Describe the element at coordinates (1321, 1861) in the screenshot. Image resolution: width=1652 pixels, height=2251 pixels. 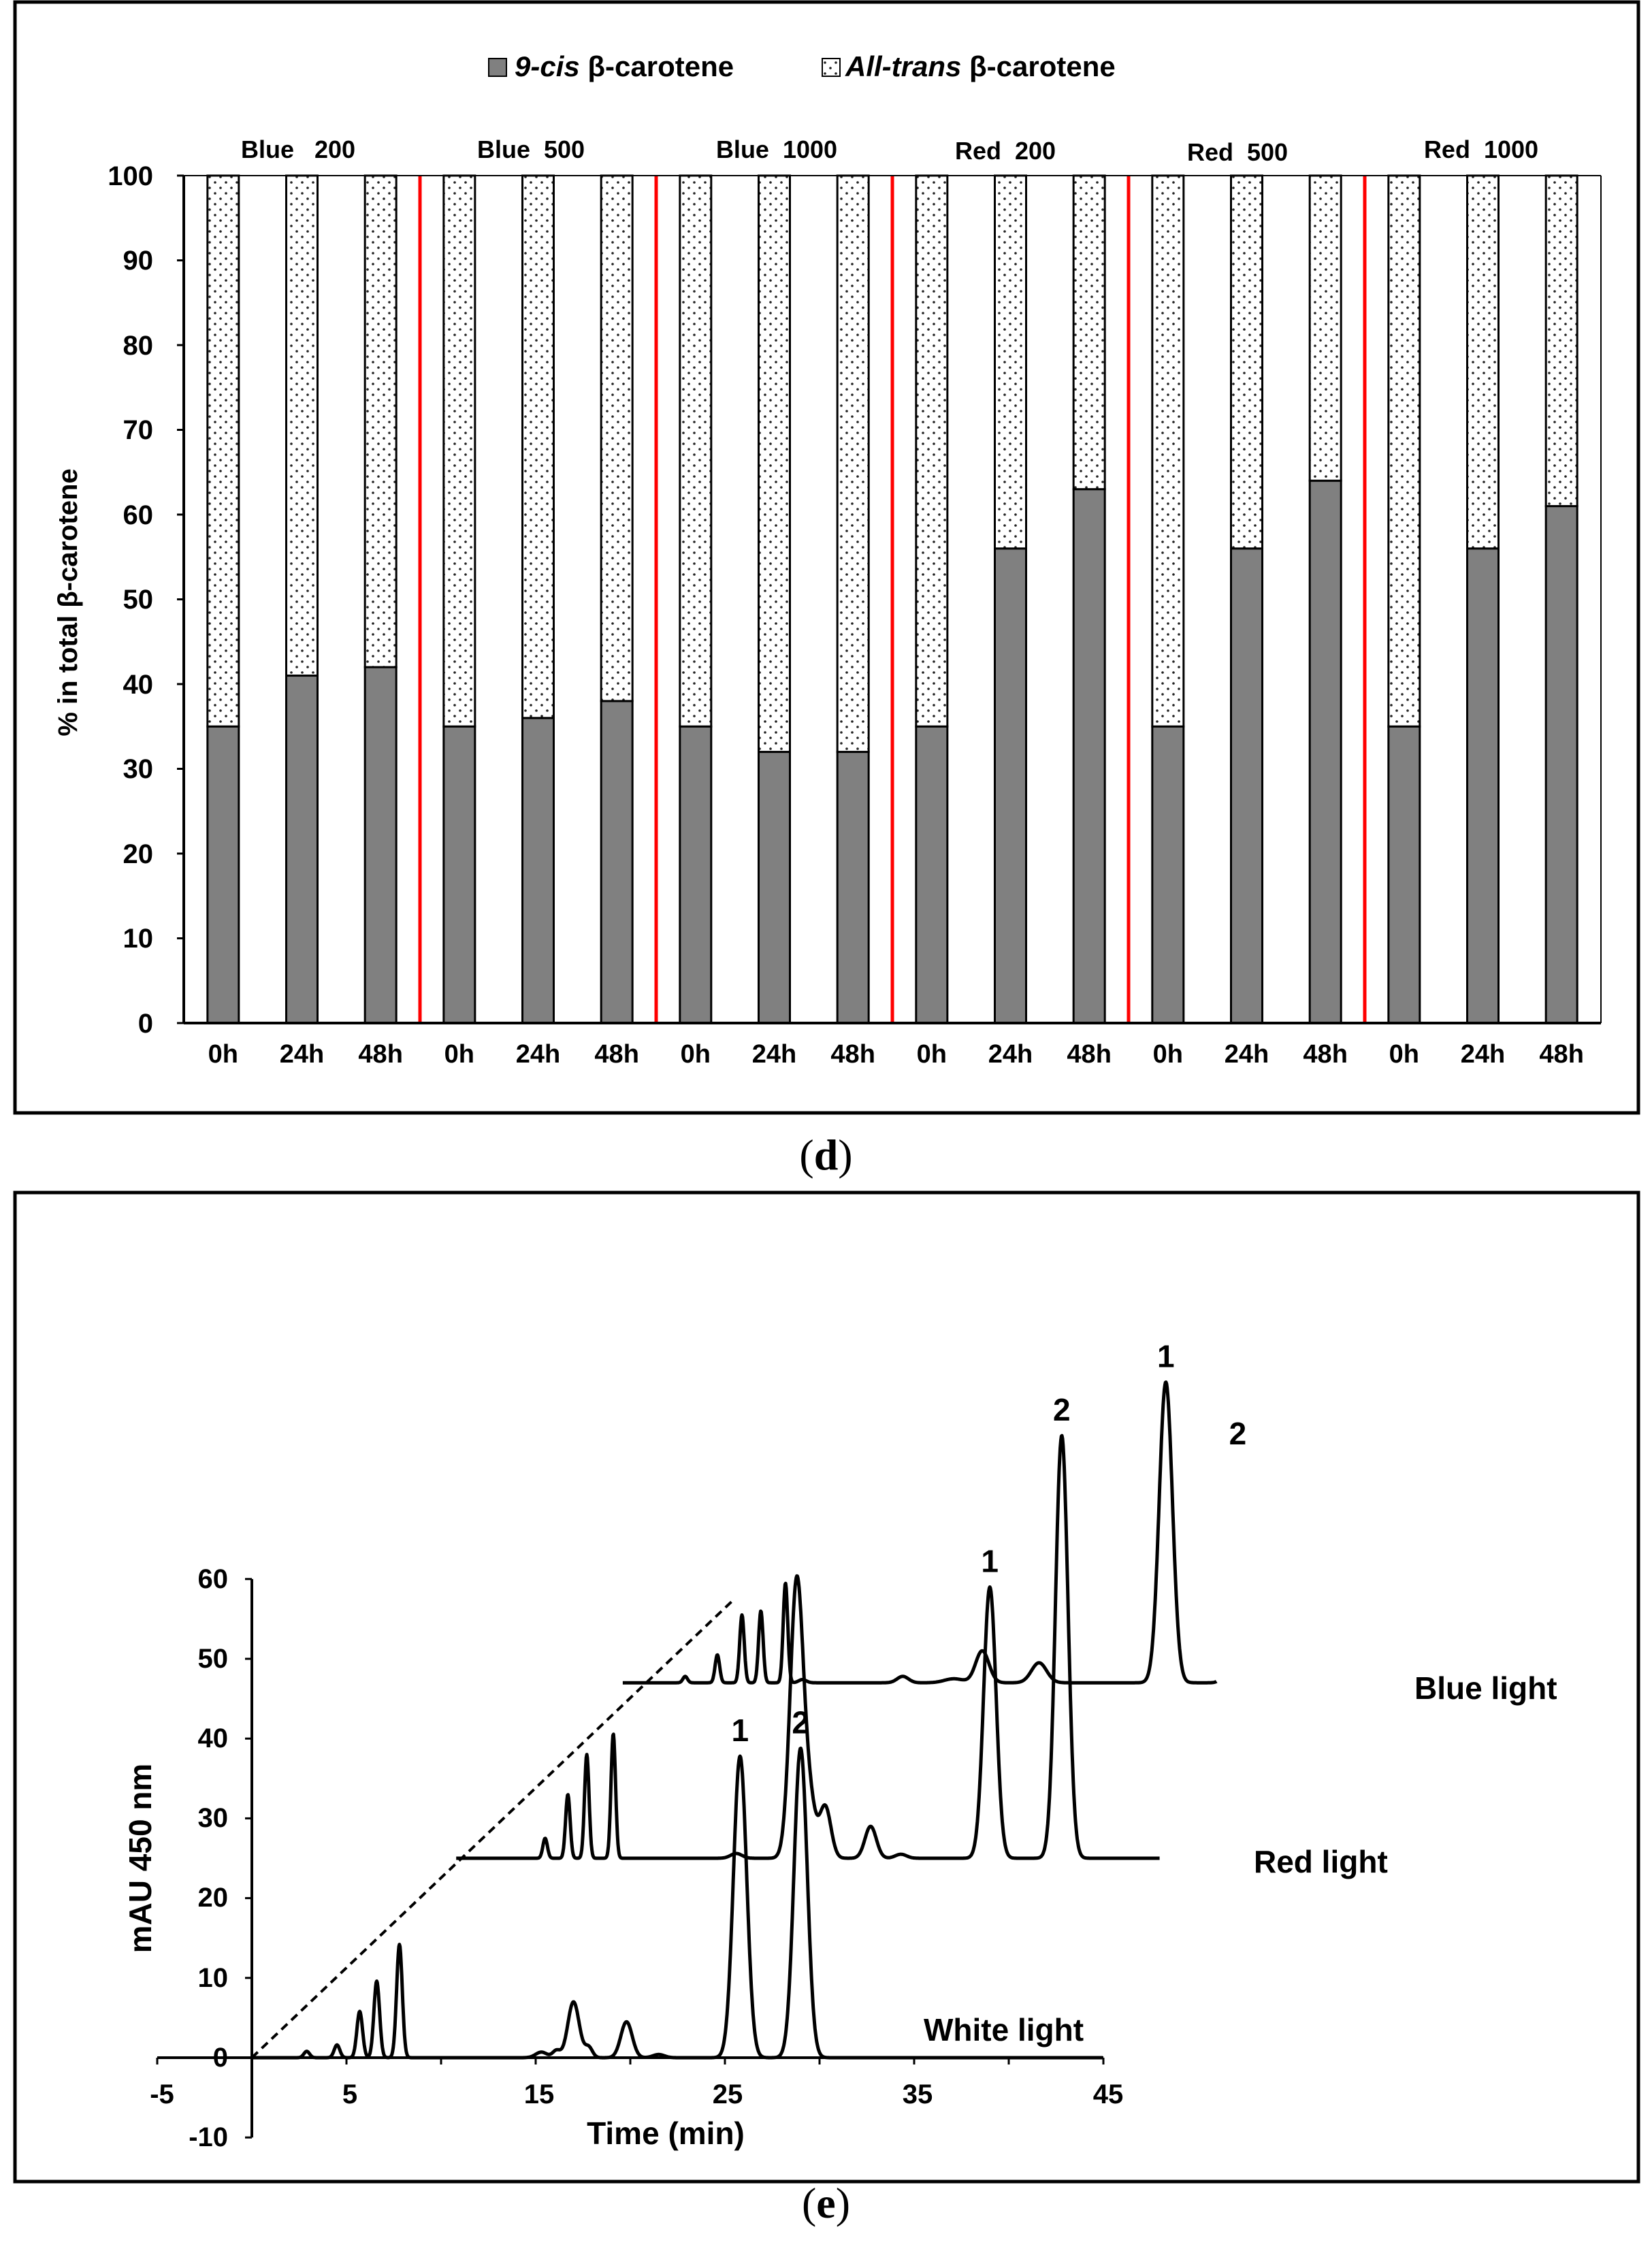
I see `trace-label-red: Red light` at that location.